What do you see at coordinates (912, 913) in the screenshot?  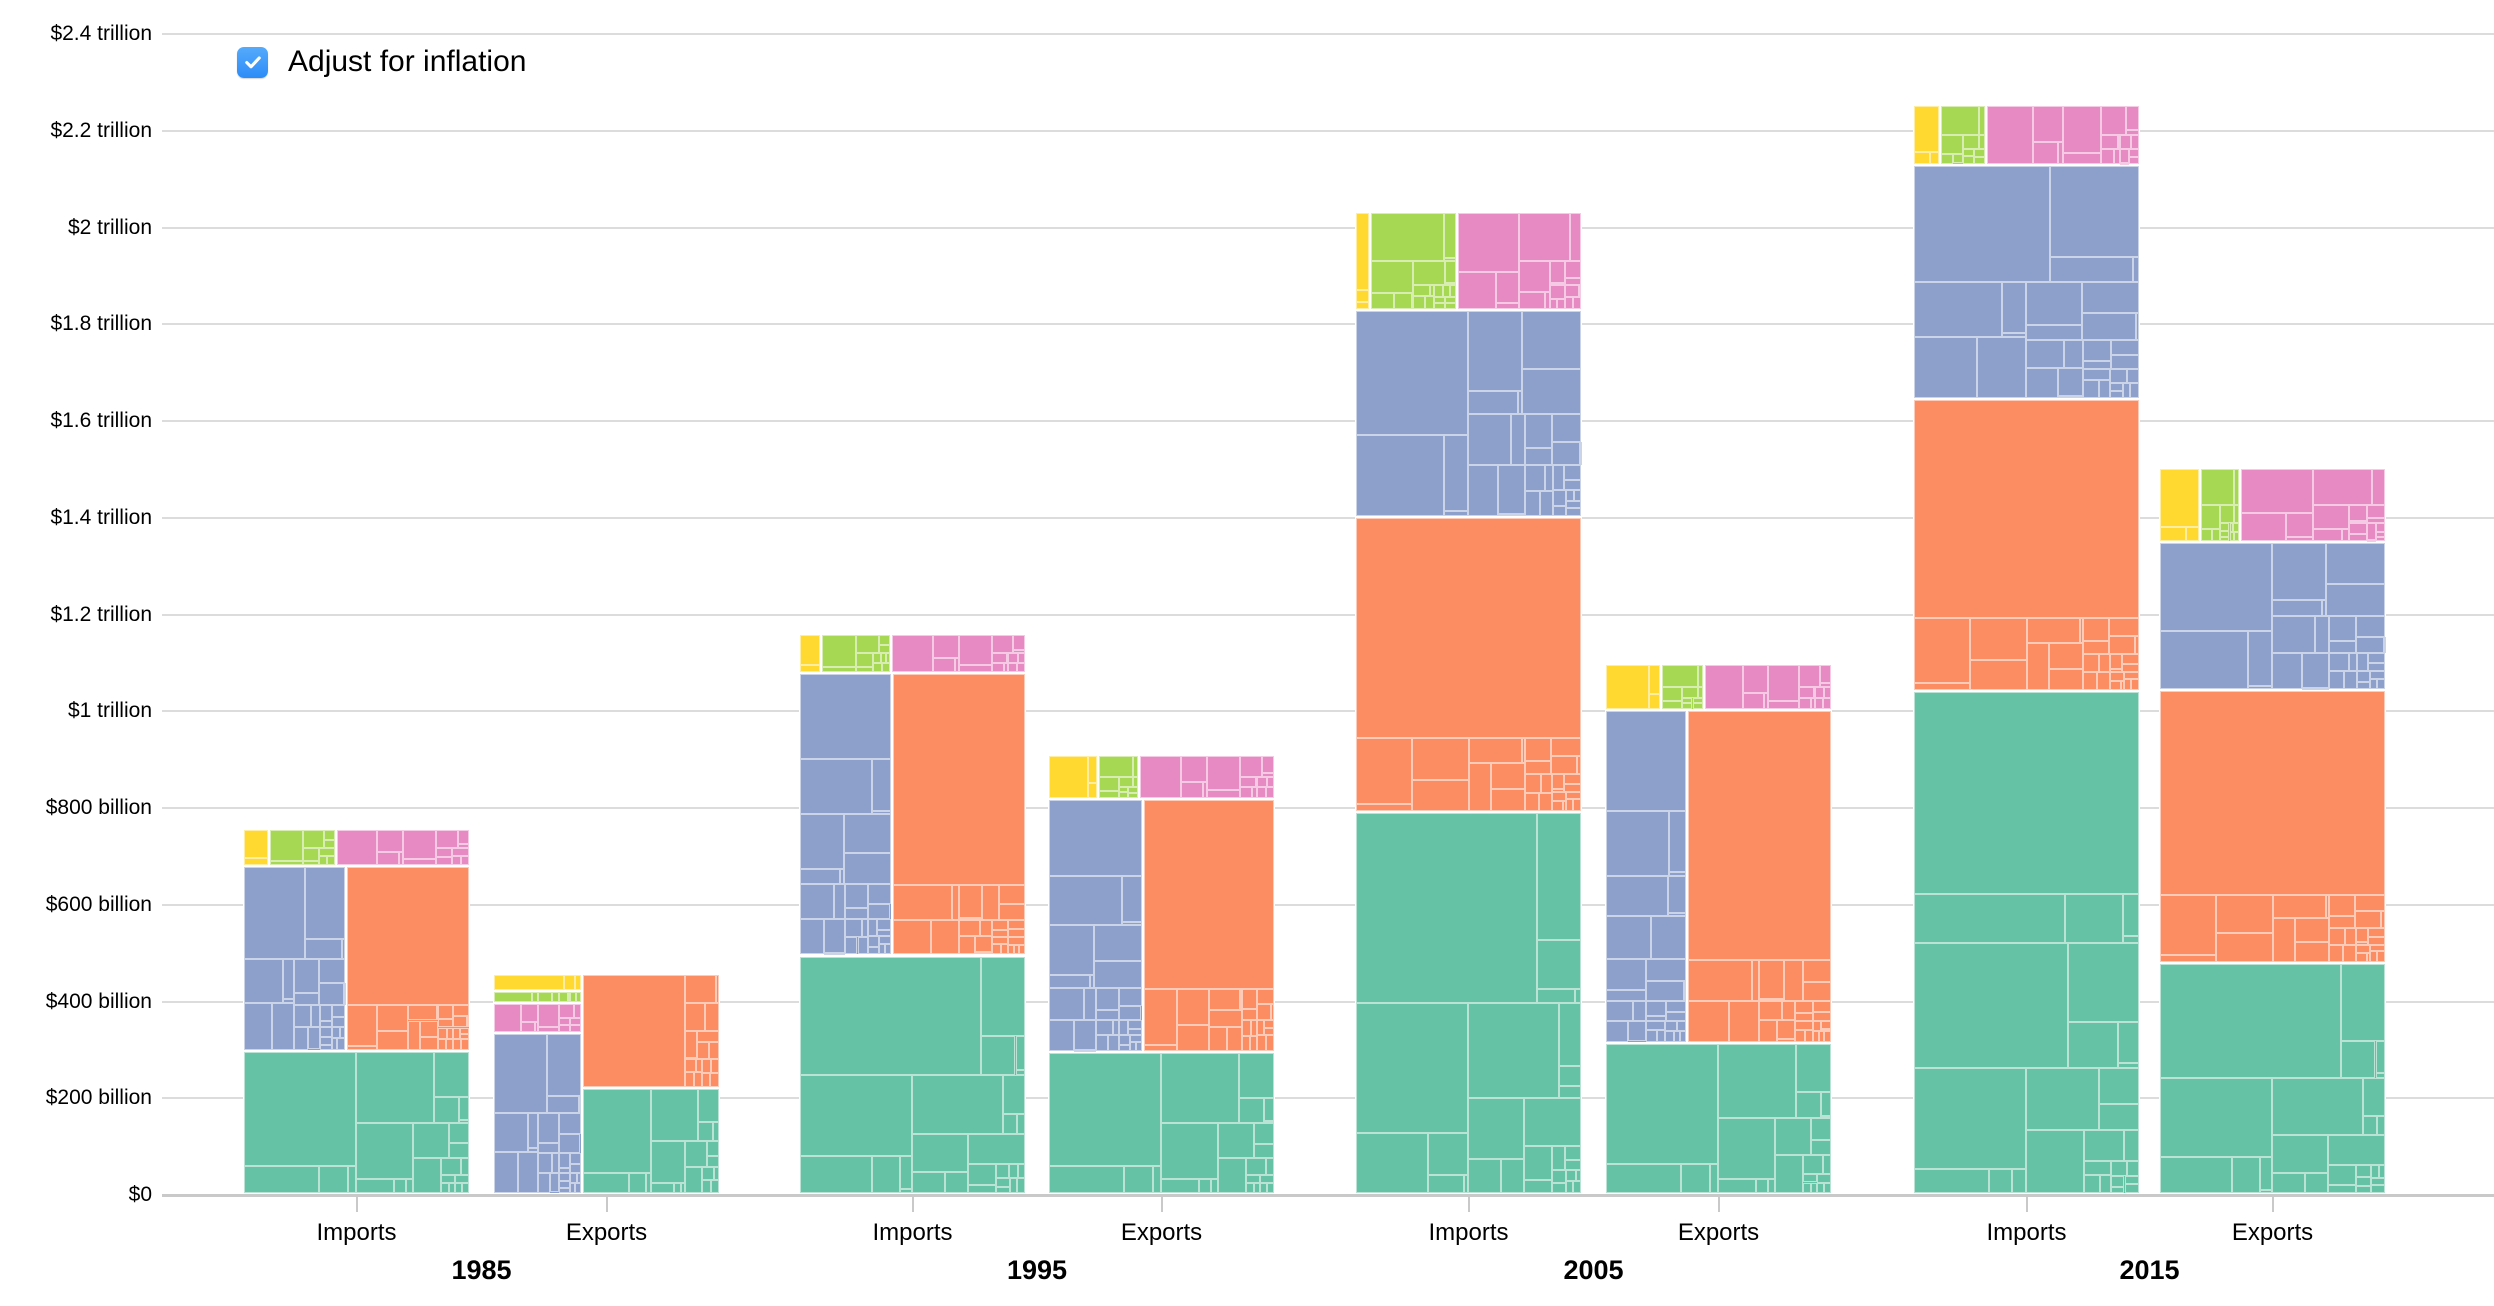 I see `bar-1995-imports` at bounding box center [912, 913].